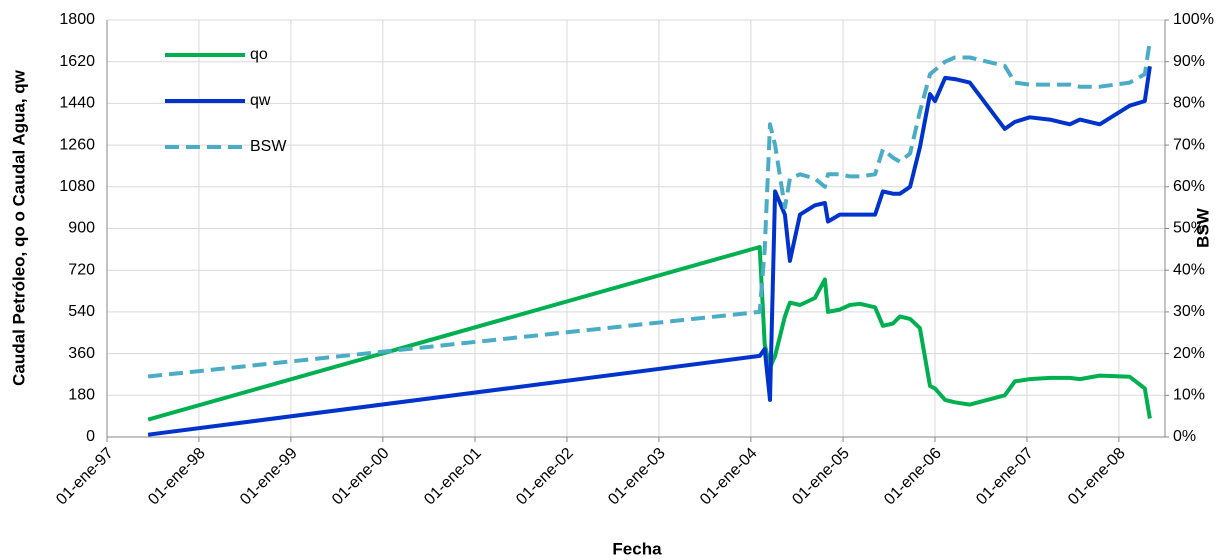 The height and width of the screenshot is (560, 1216). Describe the element at coordinates (453, 477) in the screenshot. I see `x-tick-label: 01-ene-01` at that location.